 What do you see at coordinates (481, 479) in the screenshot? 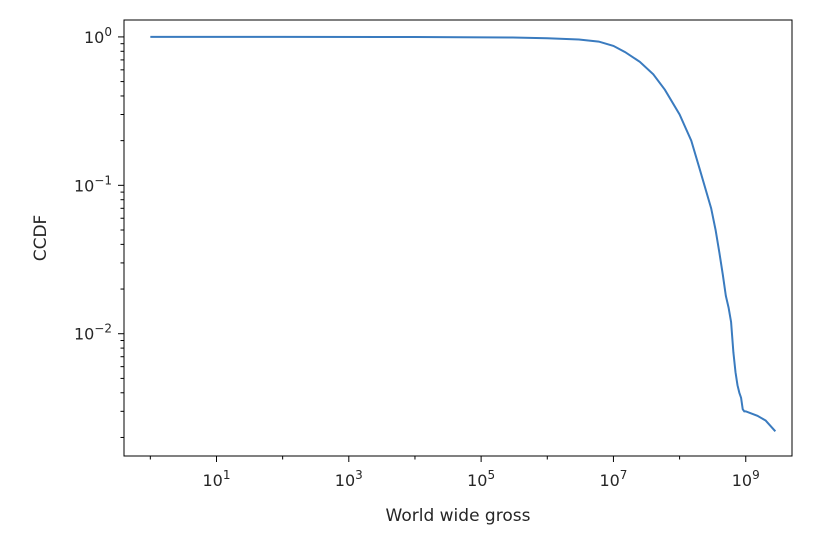
I see `x-tick-label: 10⁵` at bounding box center [481, 479].